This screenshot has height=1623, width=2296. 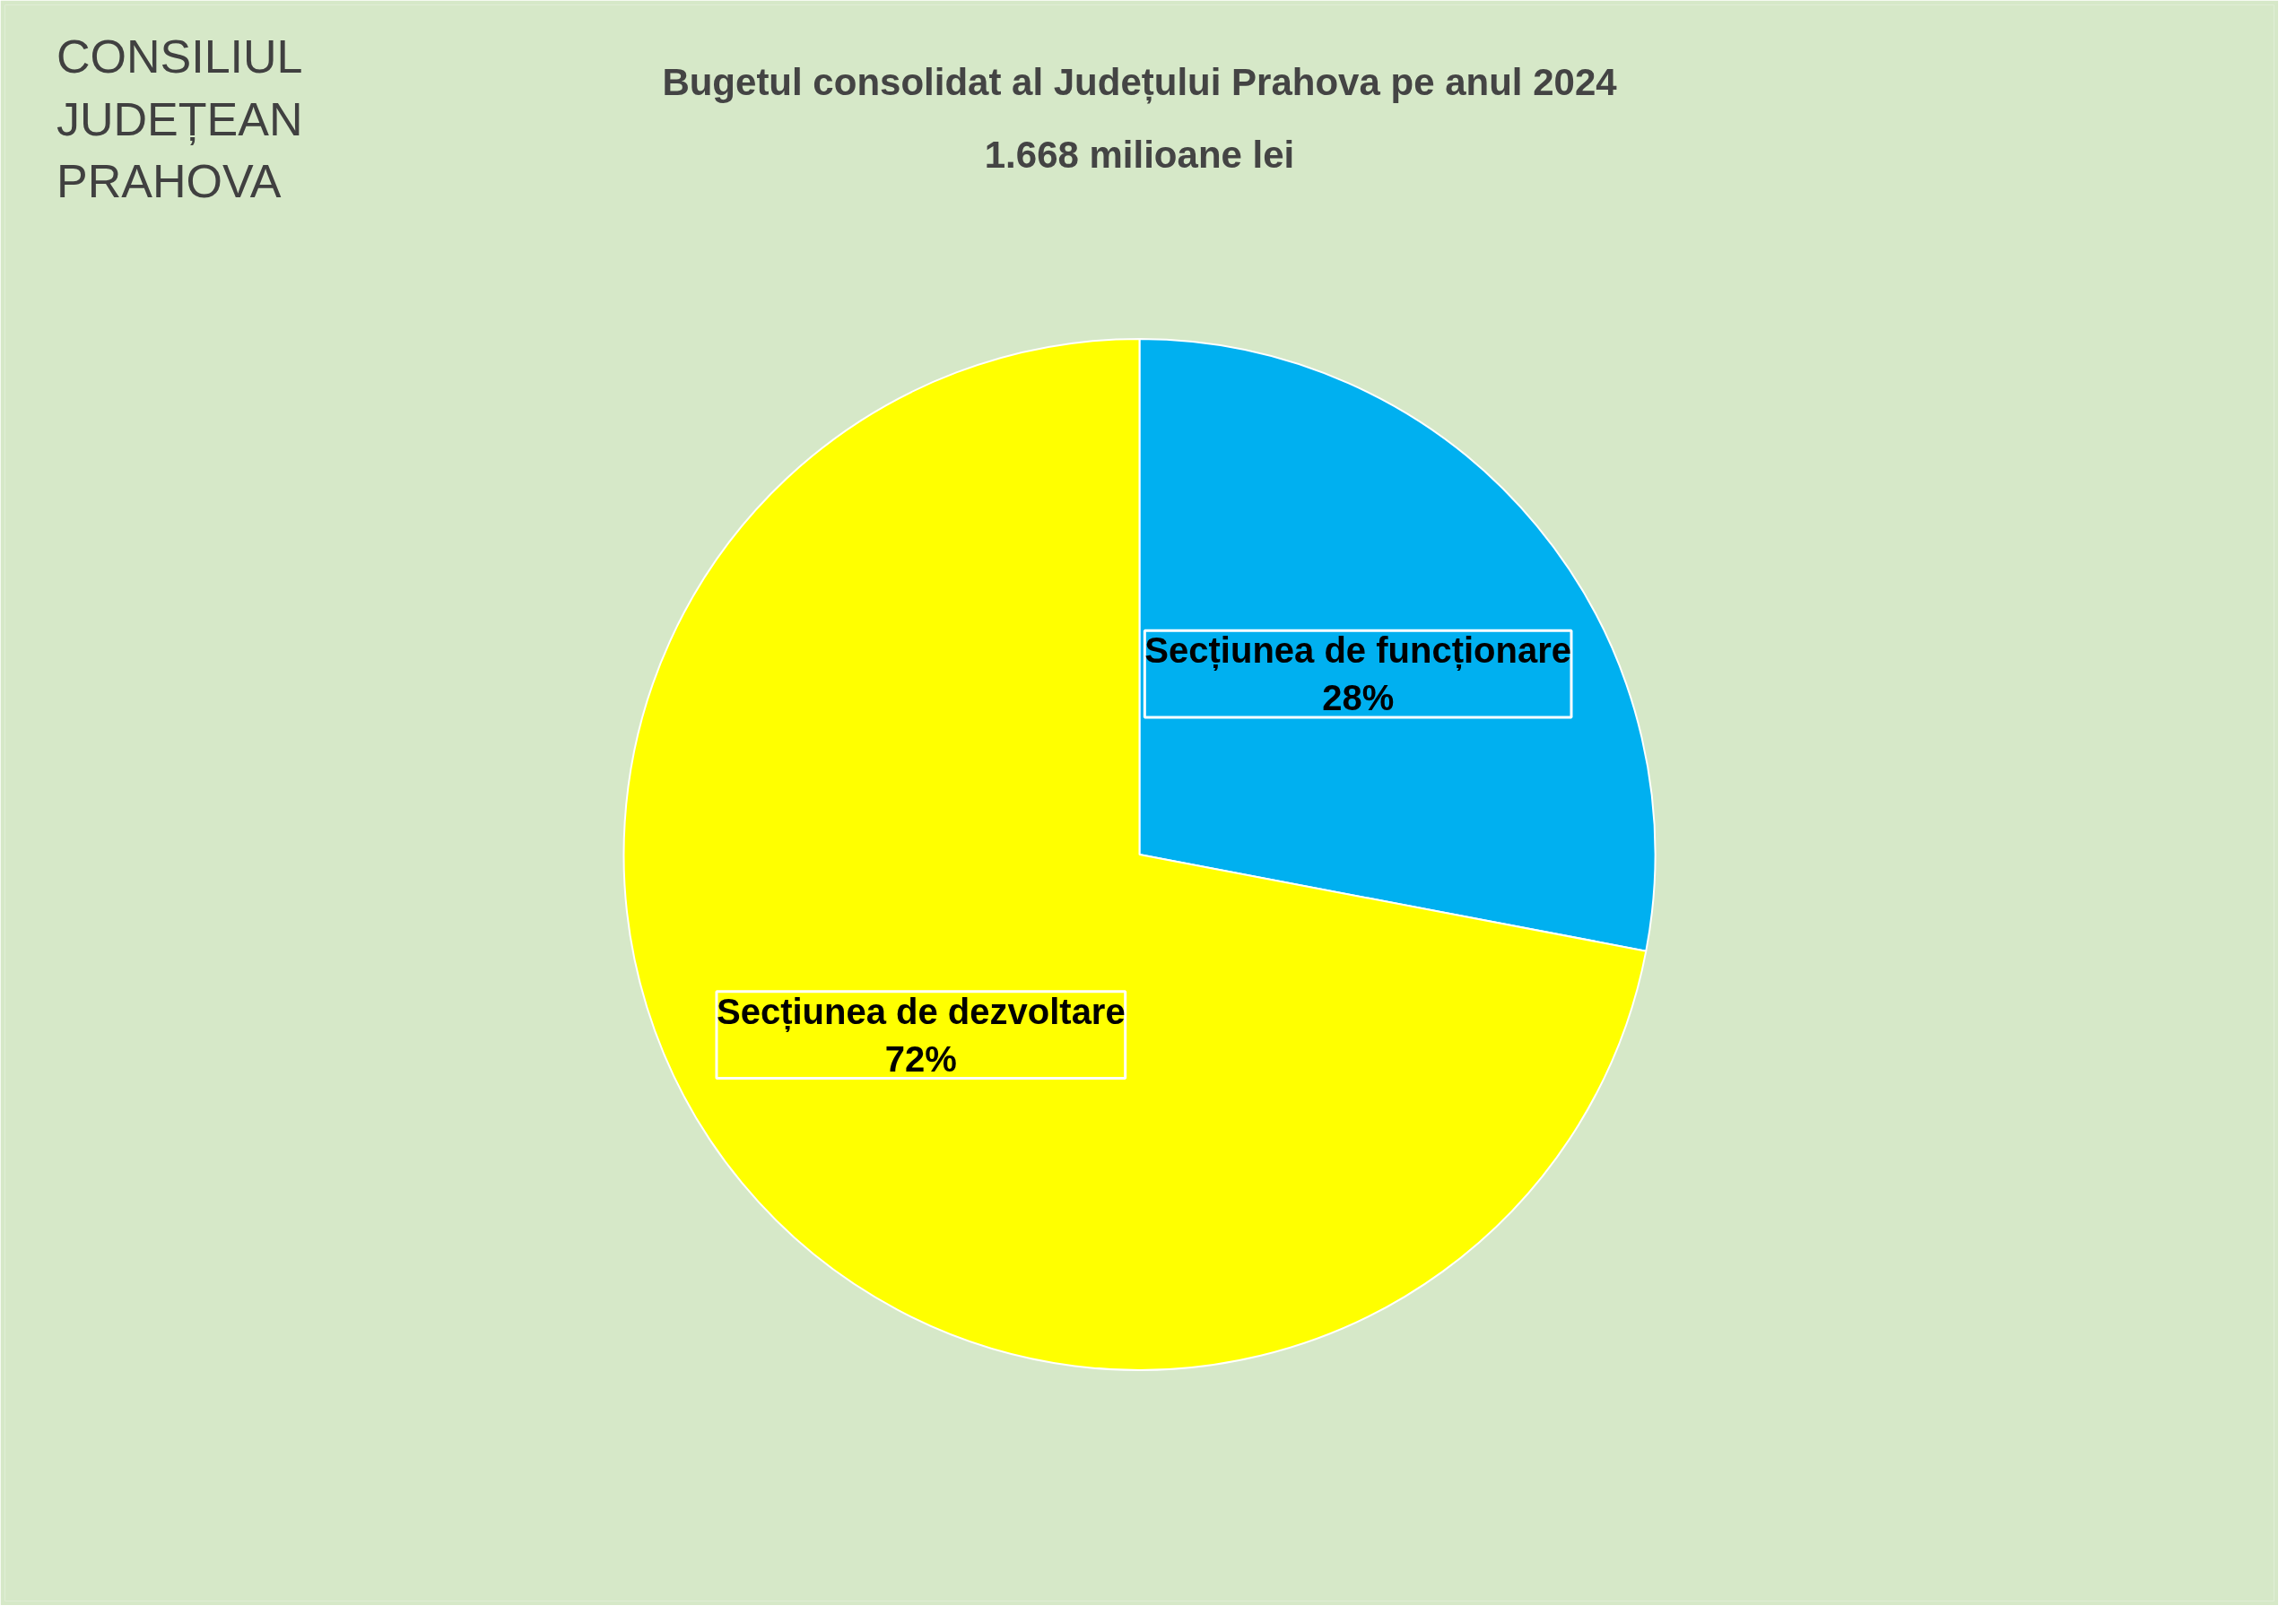 What do you see at coordinates (1358, 698) in the screenshot?
I see `data-label: 28%` at bounding box center [1358, 698].